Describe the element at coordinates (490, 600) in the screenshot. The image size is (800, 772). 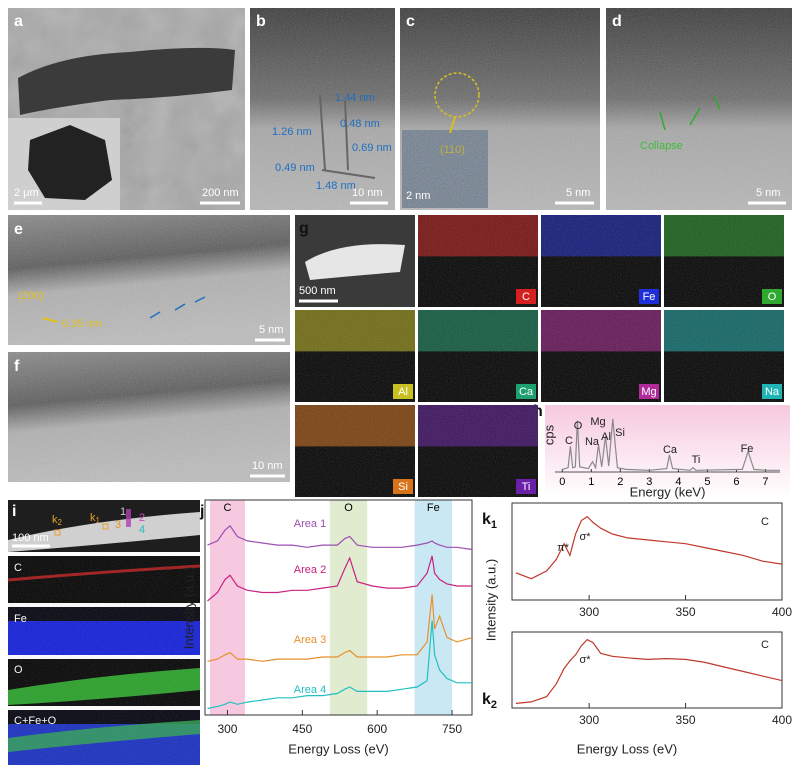
I see `y-axis-label: Intensity (a.u.)` at that location.